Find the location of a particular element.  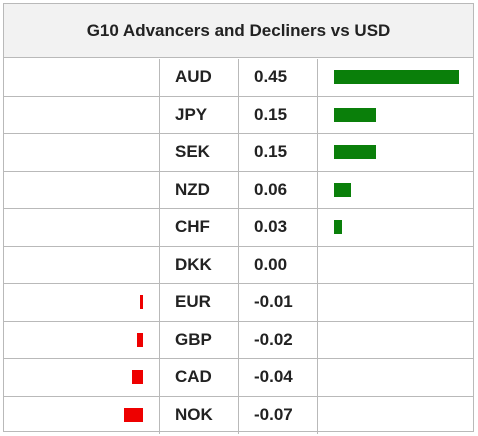

value-label: -0.04 is located at coordinates (278, 377).